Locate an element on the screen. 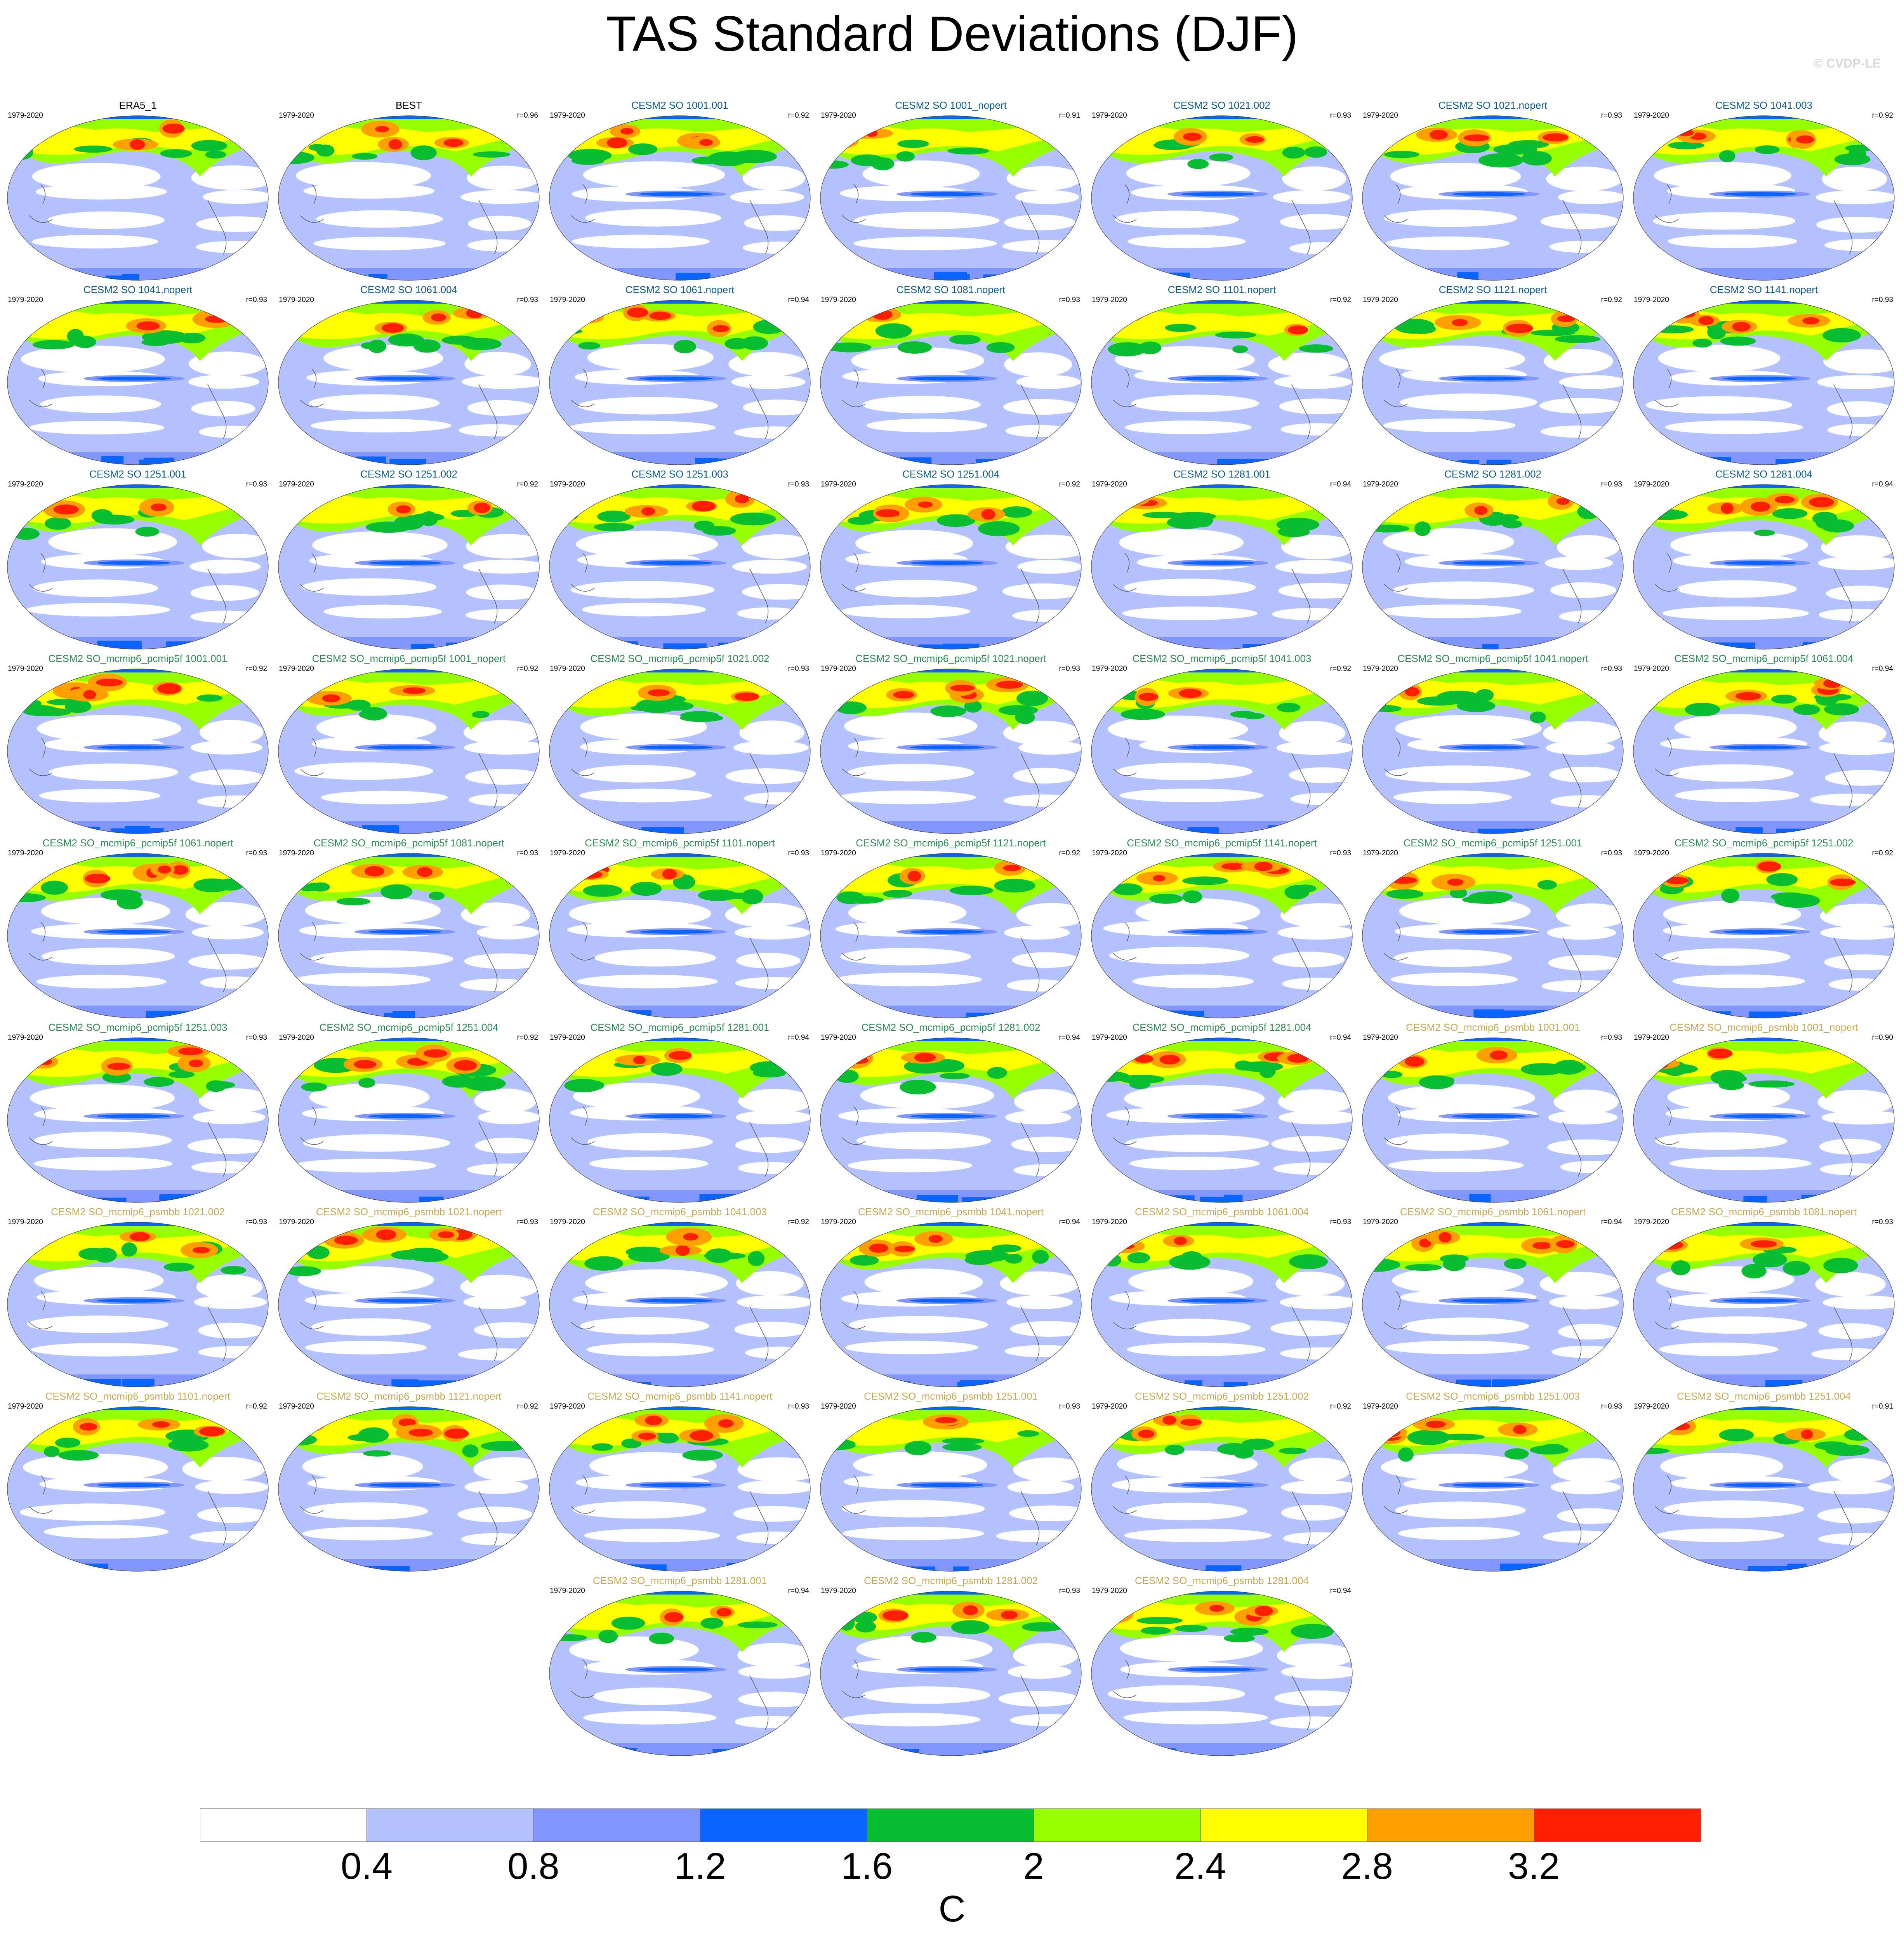  colorbar-tick-label: 3.2 is located at coordinates (1534, 1866).